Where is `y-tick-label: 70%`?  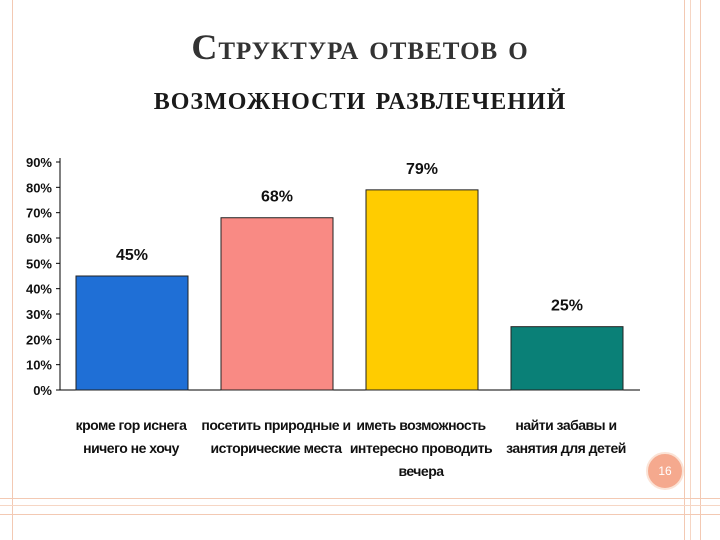
y-tick-label: 70% is located at coordinates (39, 213).